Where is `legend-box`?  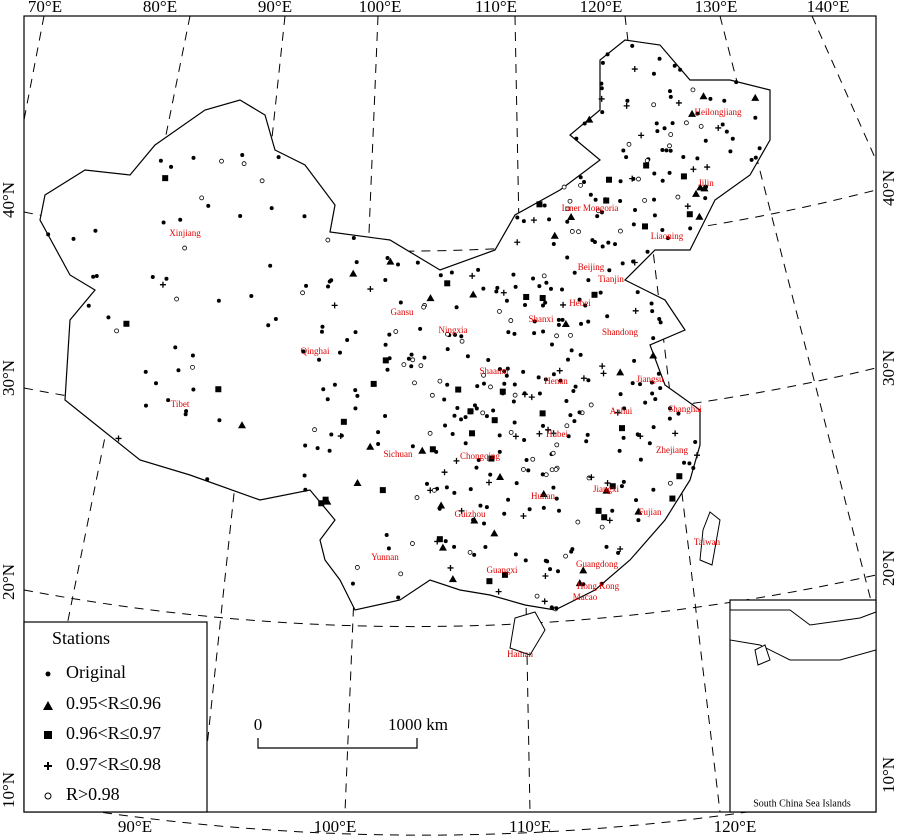
legend-box is located at coordinates (115, 717).